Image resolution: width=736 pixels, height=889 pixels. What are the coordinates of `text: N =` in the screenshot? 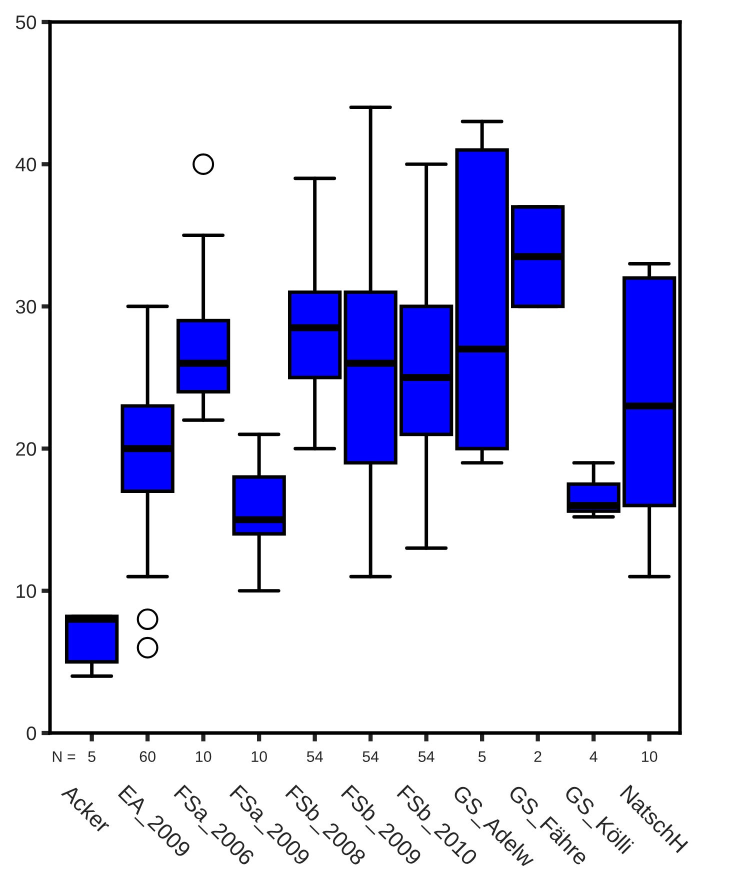 It's located at (64, 756).